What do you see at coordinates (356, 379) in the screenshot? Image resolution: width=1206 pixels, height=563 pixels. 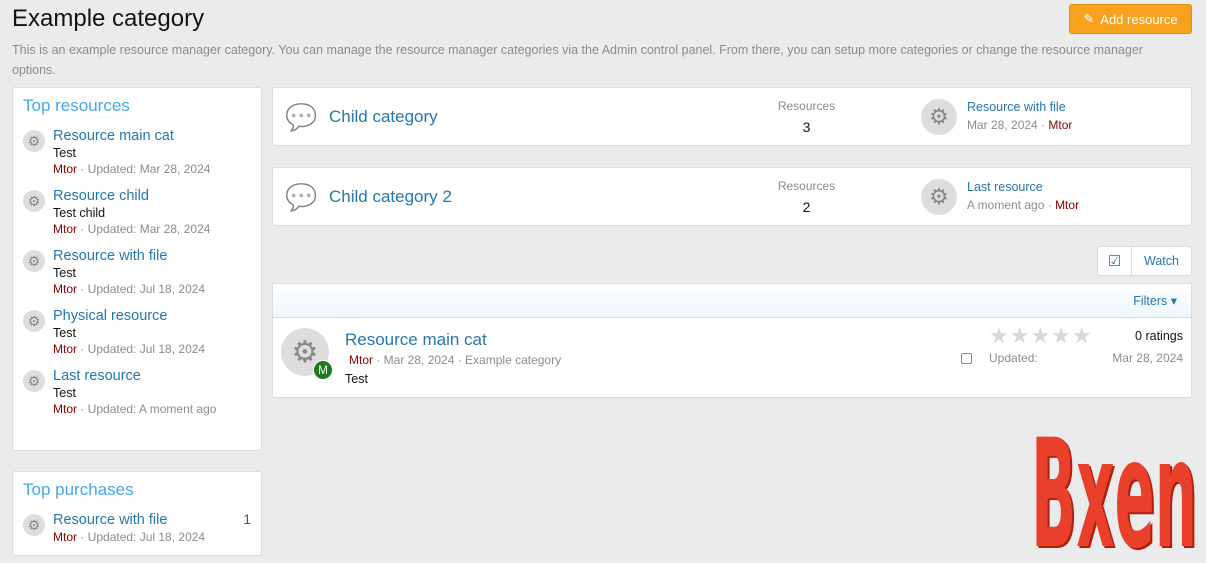 I see `resource-tag: Test` at bounding box center [356, 379].